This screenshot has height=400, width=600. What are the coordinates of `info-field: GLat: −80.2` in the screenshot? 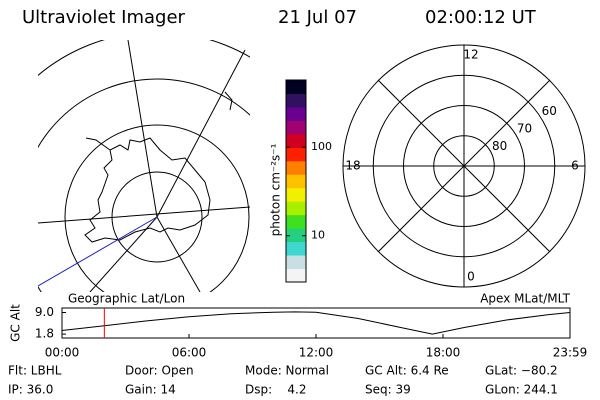 It's located at (521, 371).